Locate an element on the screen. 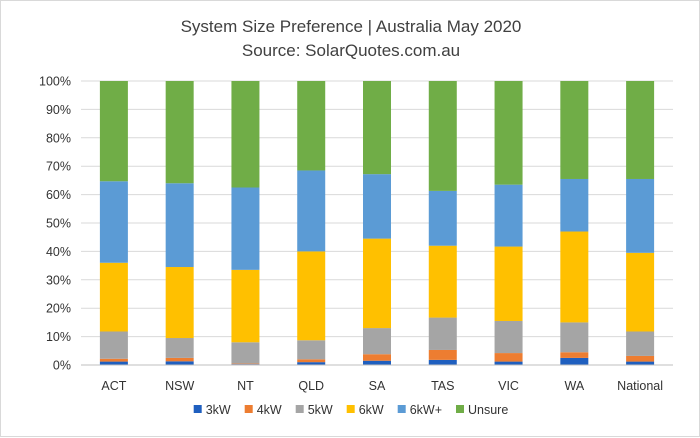 This screenshot has width=700, height=438. bar-segment-wa-5kw is located at coordinates (574, 337).